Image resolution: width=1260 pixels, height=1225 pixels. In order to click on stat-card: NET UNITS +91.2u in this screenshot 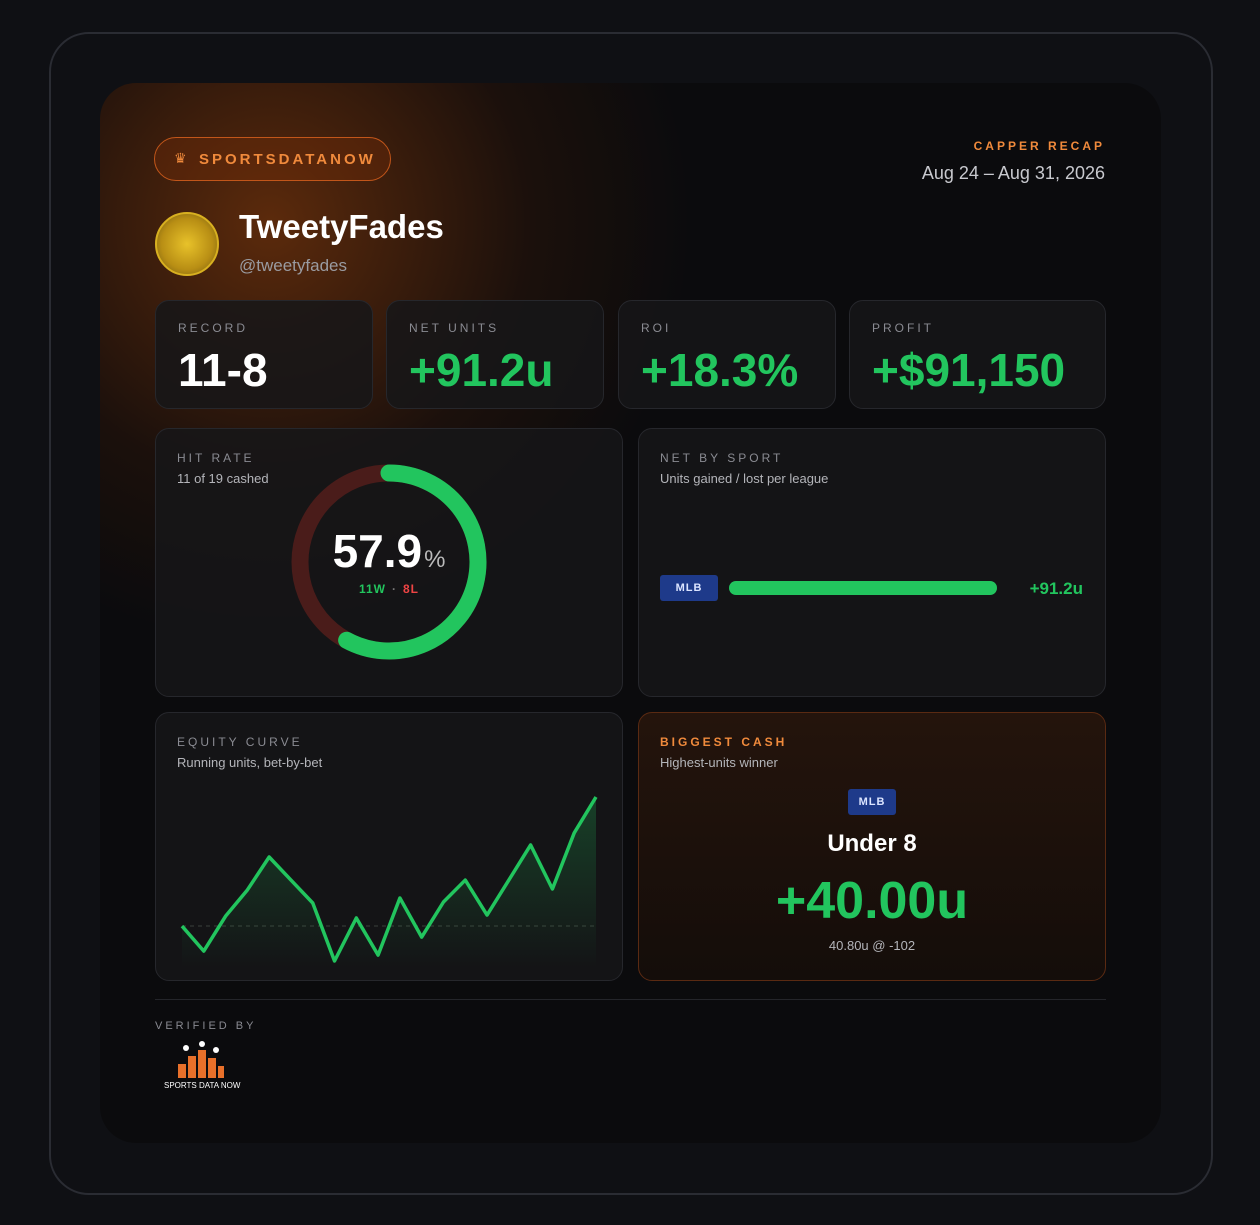, I will do `click(495, 354)`.